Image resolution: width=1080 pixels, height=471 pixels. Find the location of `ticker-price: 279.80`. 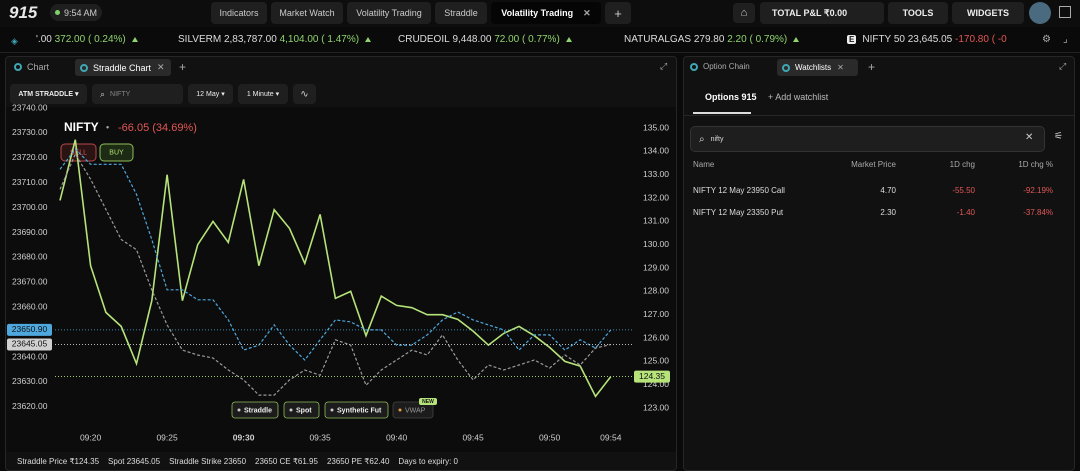

ticker-price: 279.80 is located at coordinates (709, 39).